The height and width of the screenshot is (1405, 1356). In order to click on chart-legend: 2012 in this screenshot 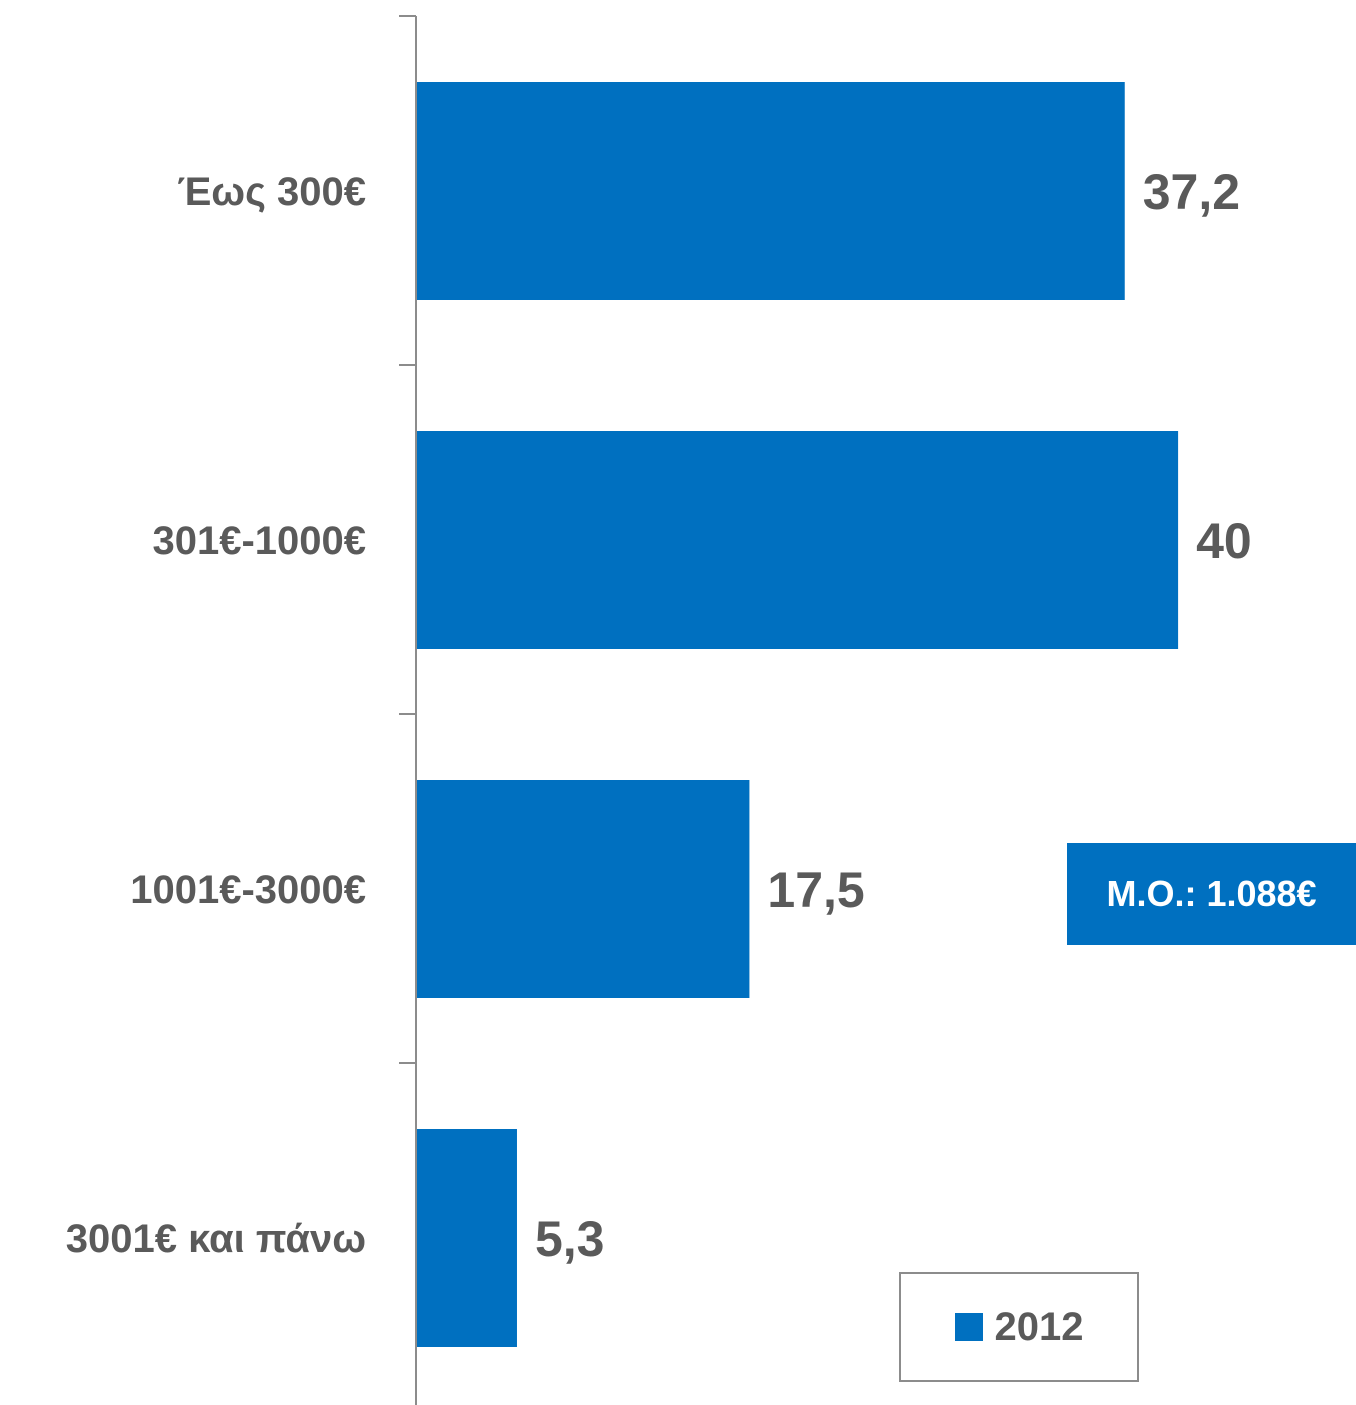, I will do `click(1019, 1327)`.